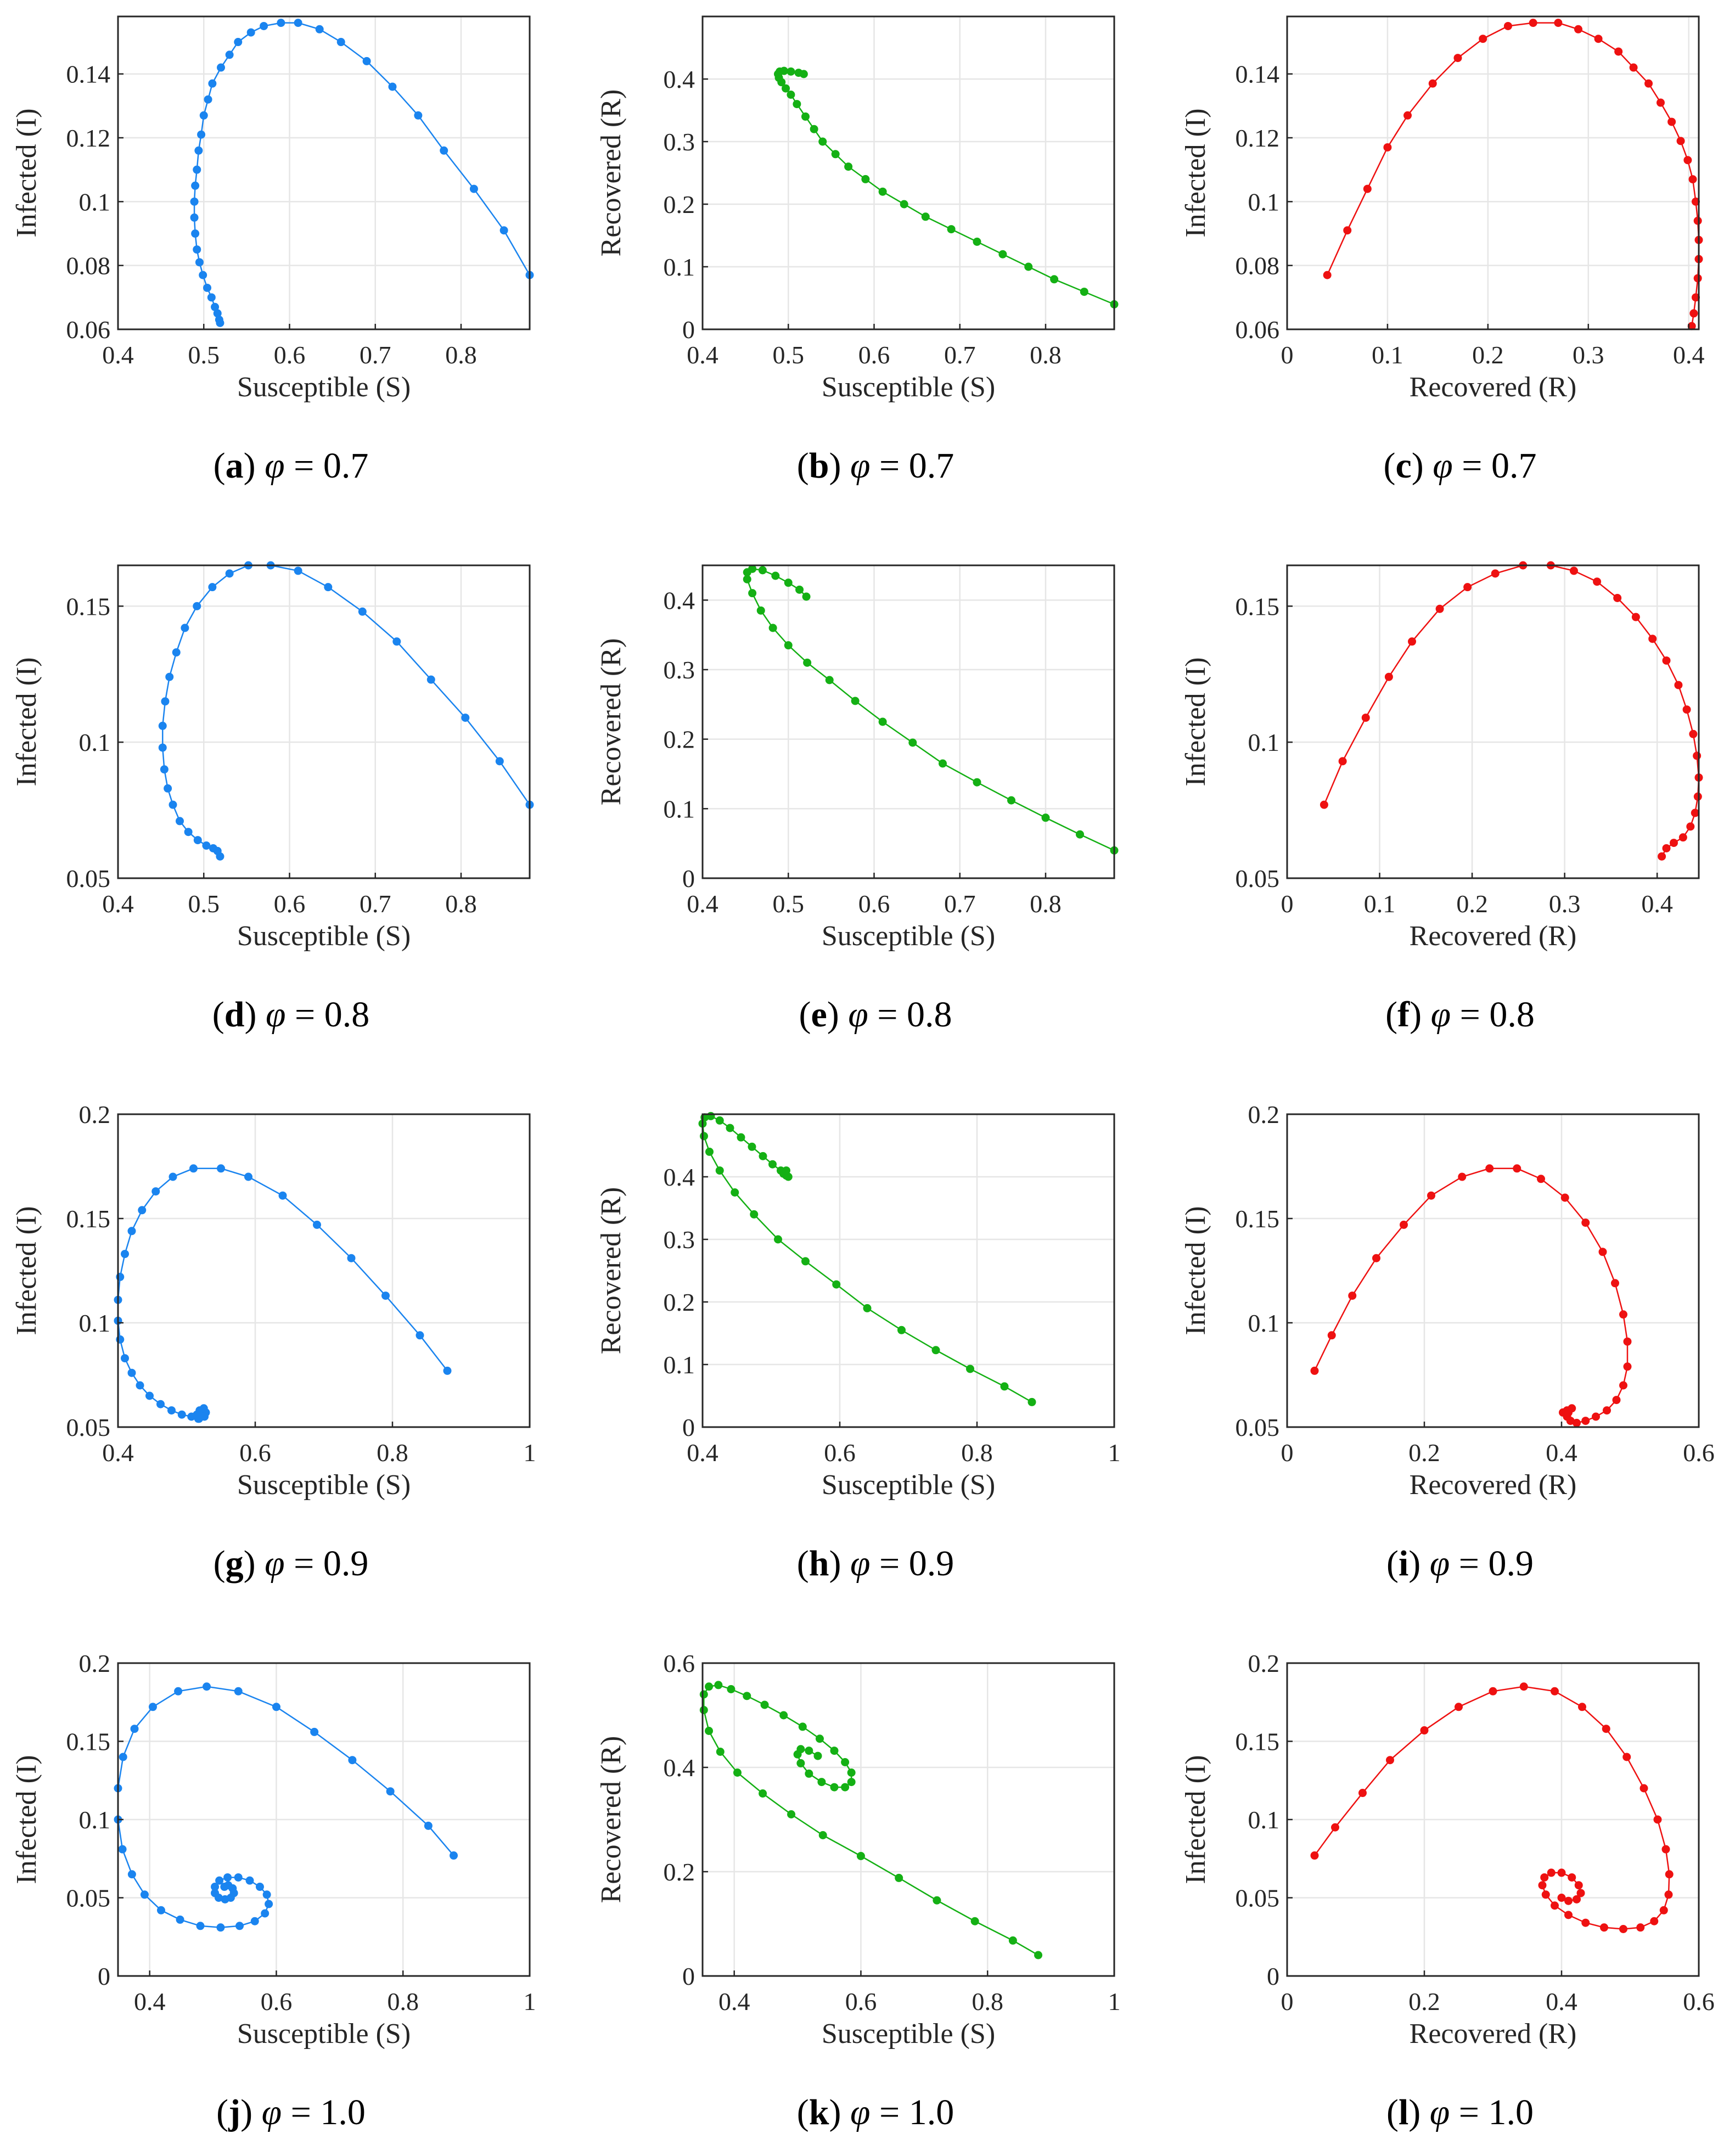 This screenshot has height=2156, width=1735. I want to click on x-tick-label: 0, so click(1287, 904).